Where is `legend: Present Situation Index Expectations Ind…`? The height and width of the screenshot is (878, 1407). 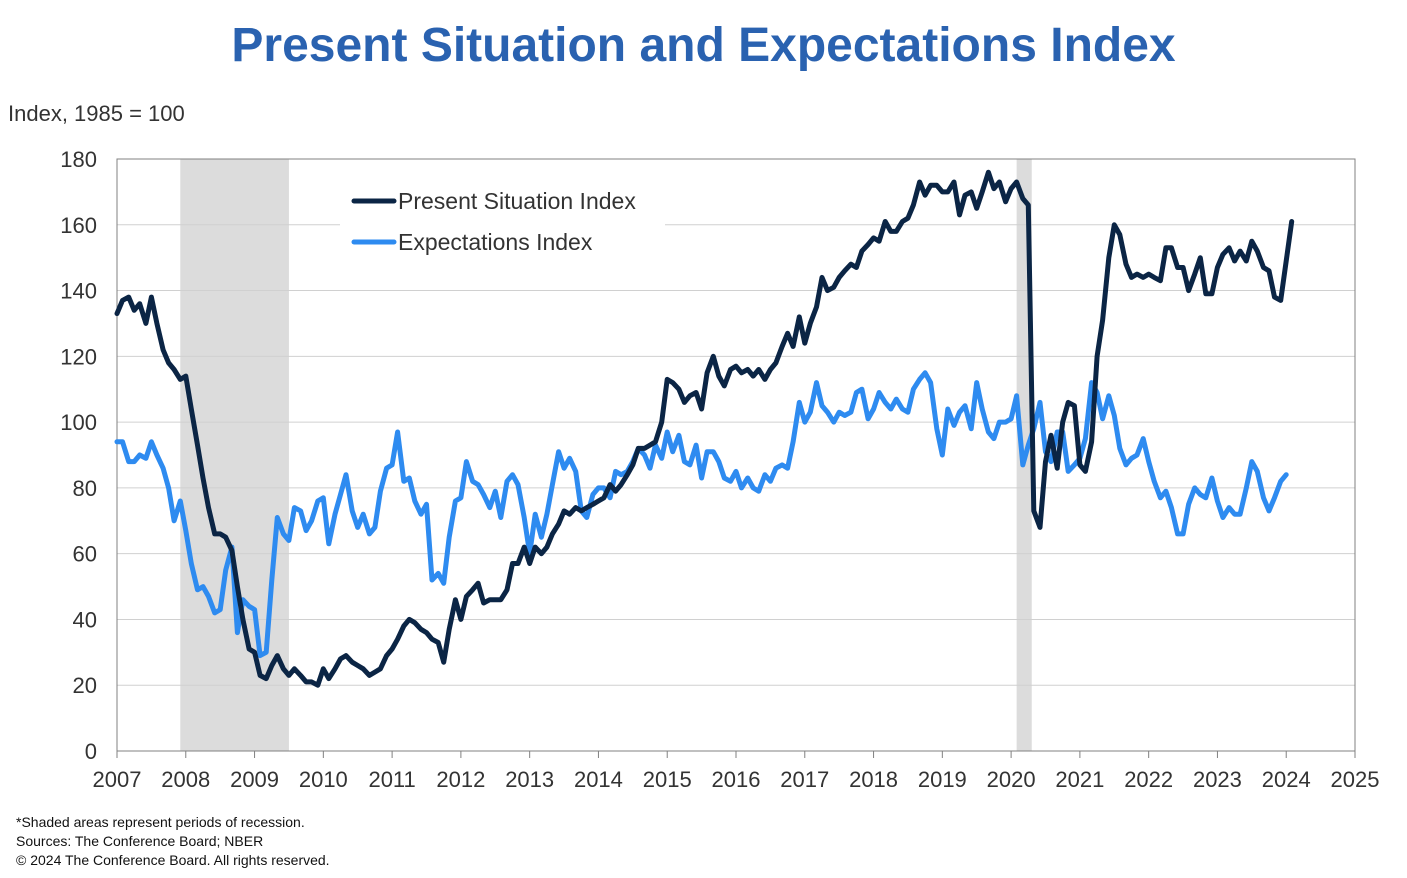 legend: Present Situation Index Expectations Ind… is located at coordinates (502, 222).